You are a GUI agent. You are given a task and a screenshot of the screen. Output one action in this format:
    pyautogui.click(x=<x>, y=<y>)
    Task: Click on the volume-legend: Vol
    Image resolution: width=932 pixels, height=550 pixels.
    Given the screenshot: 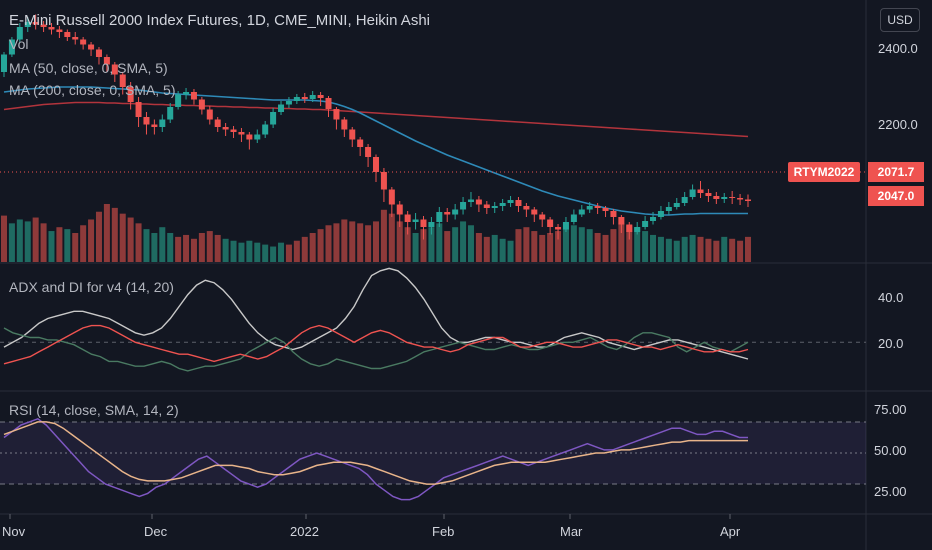 What is the action you would take?
    pyautogui.click(x=19, y=44)
    